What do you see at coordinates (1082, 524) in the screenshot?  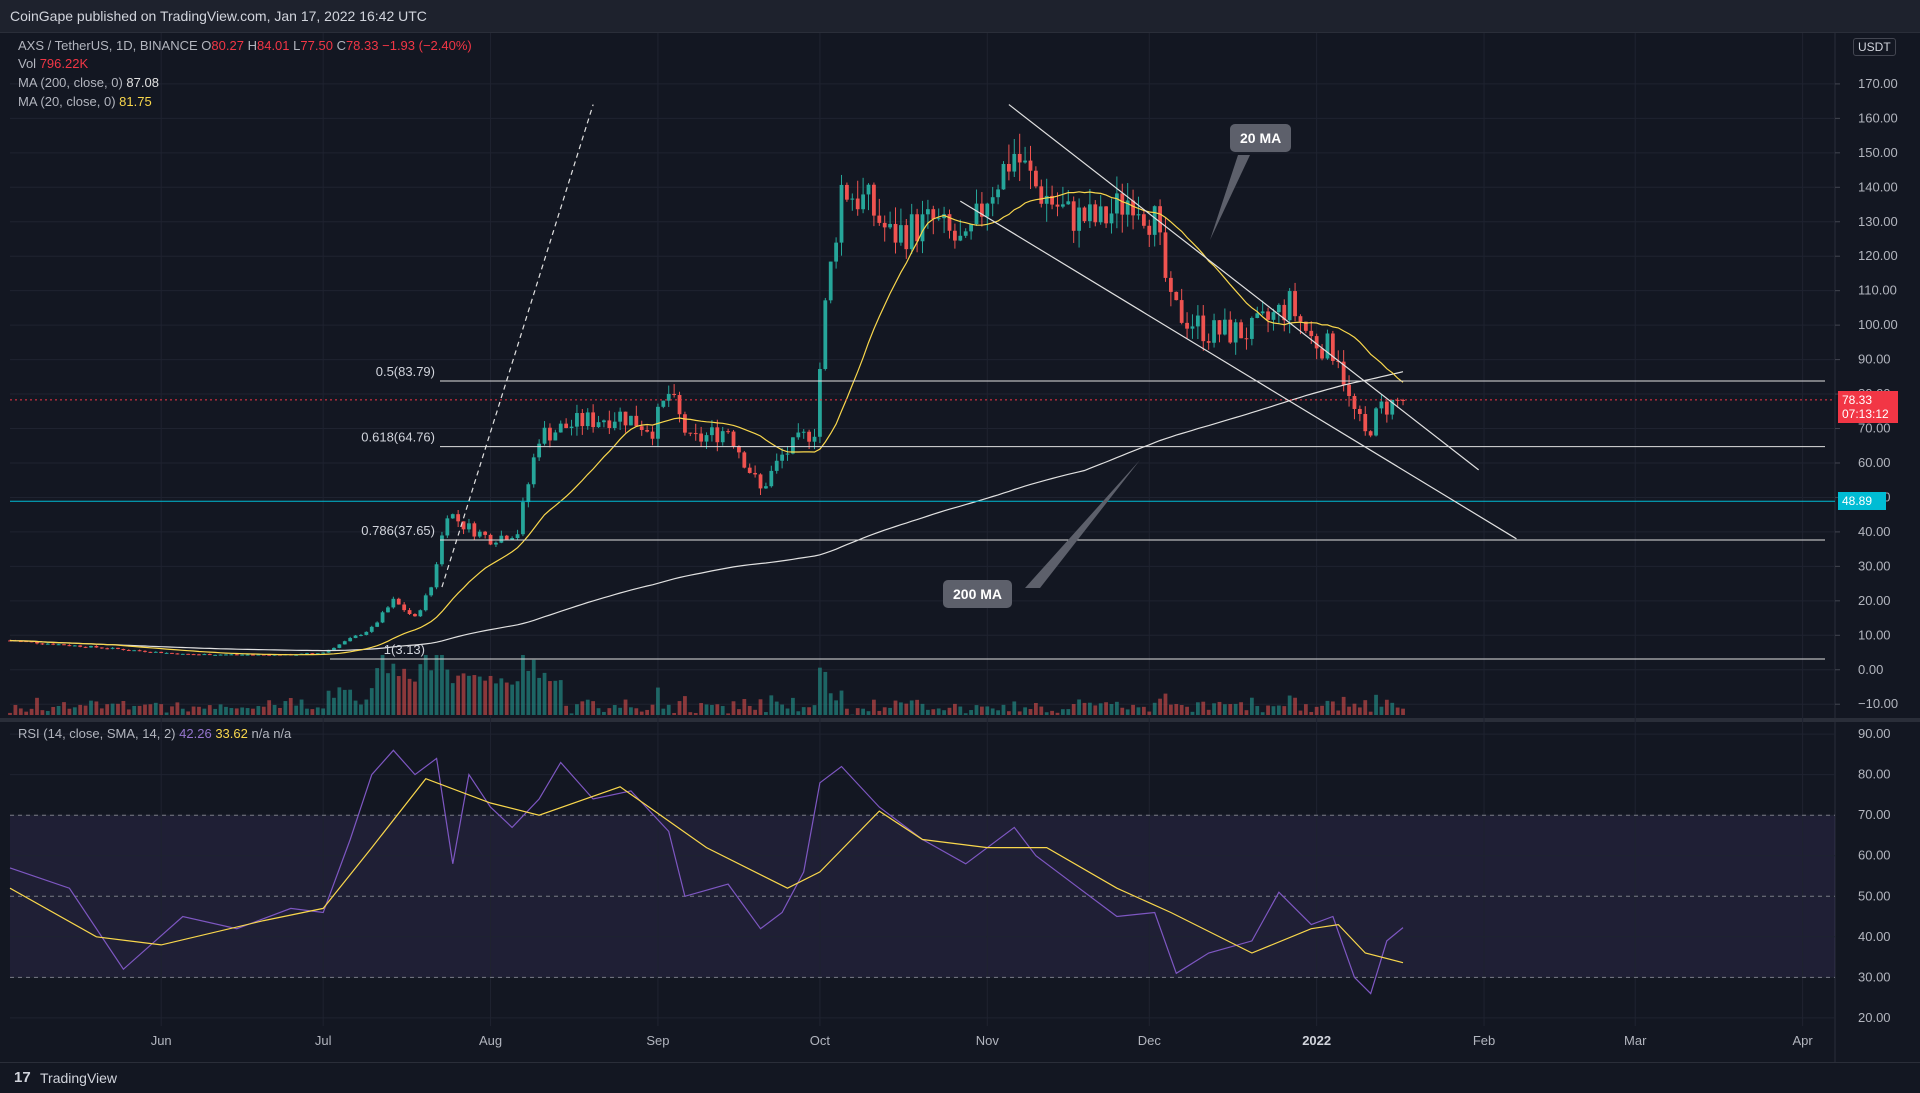 I see `callout-200ma-pointer` at bounding box center [1082, 524].